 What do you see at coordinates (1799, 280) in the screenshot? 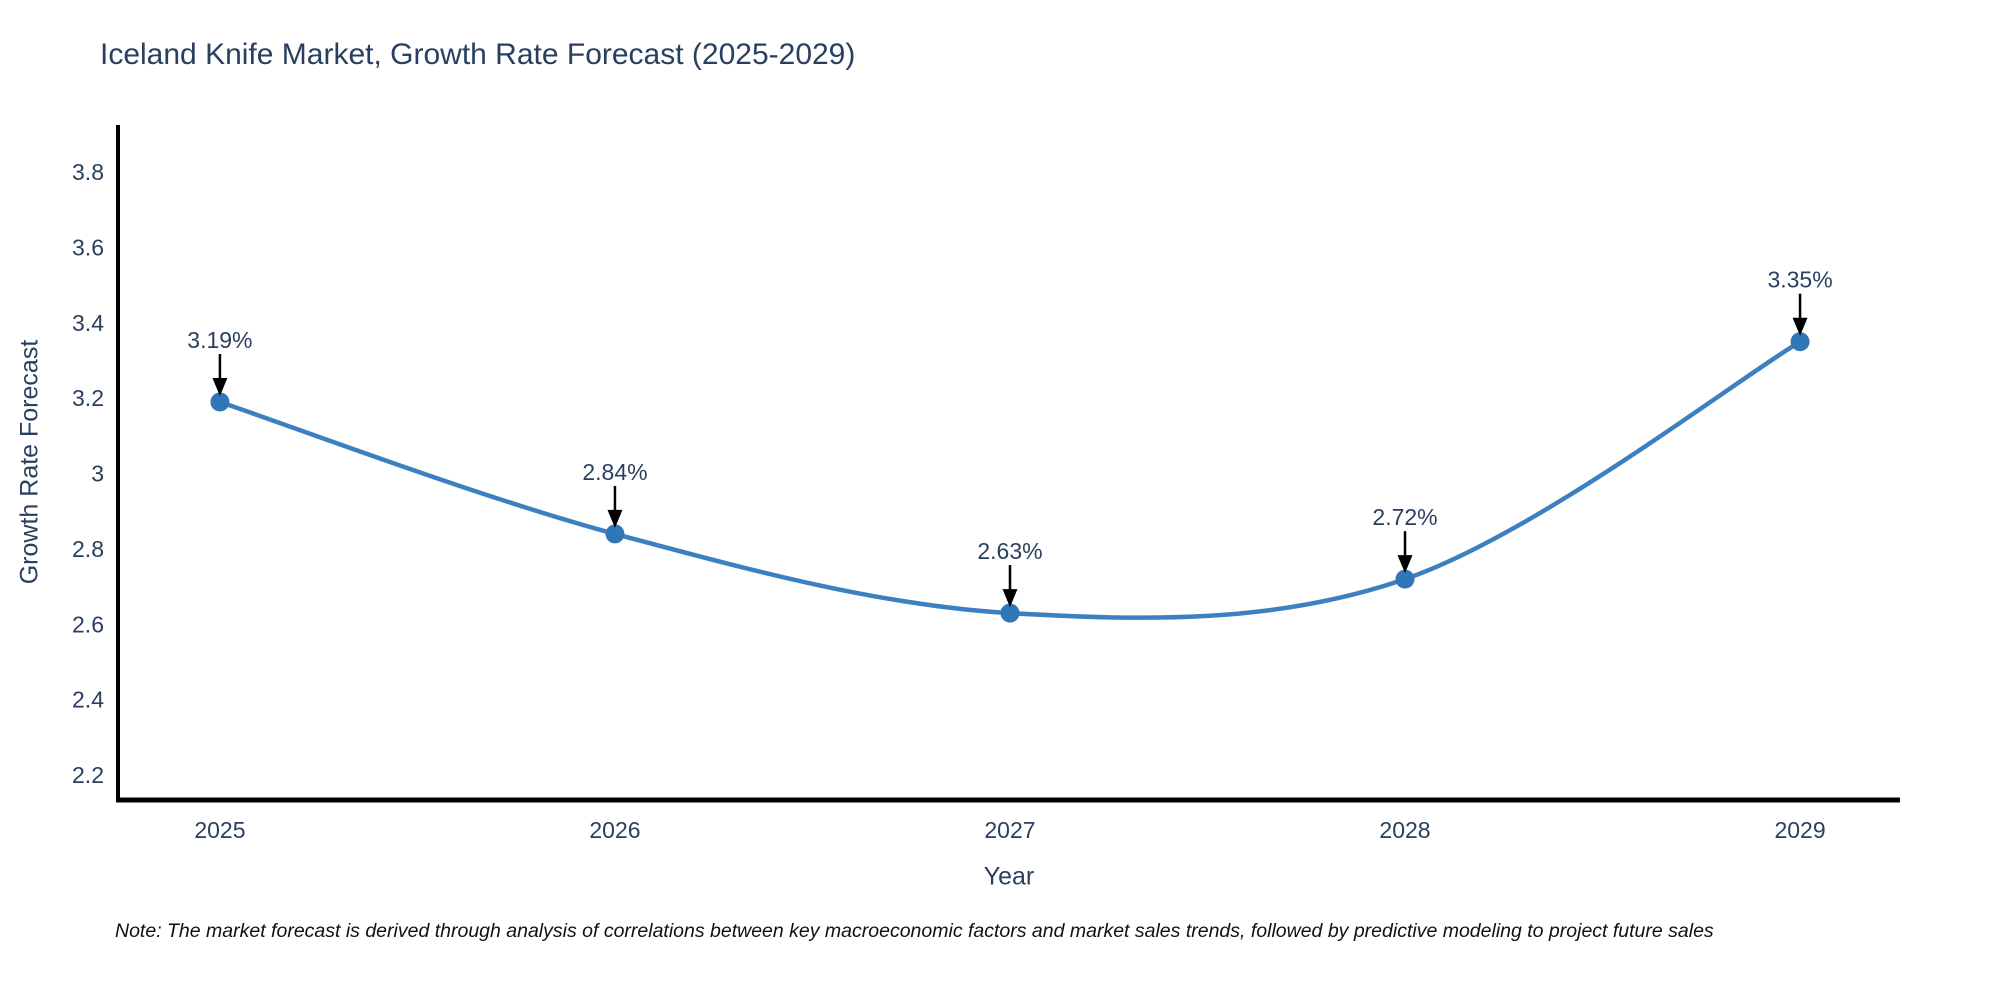
I see `point-annotation: 3.35%` at bounding box center [1799, 280].